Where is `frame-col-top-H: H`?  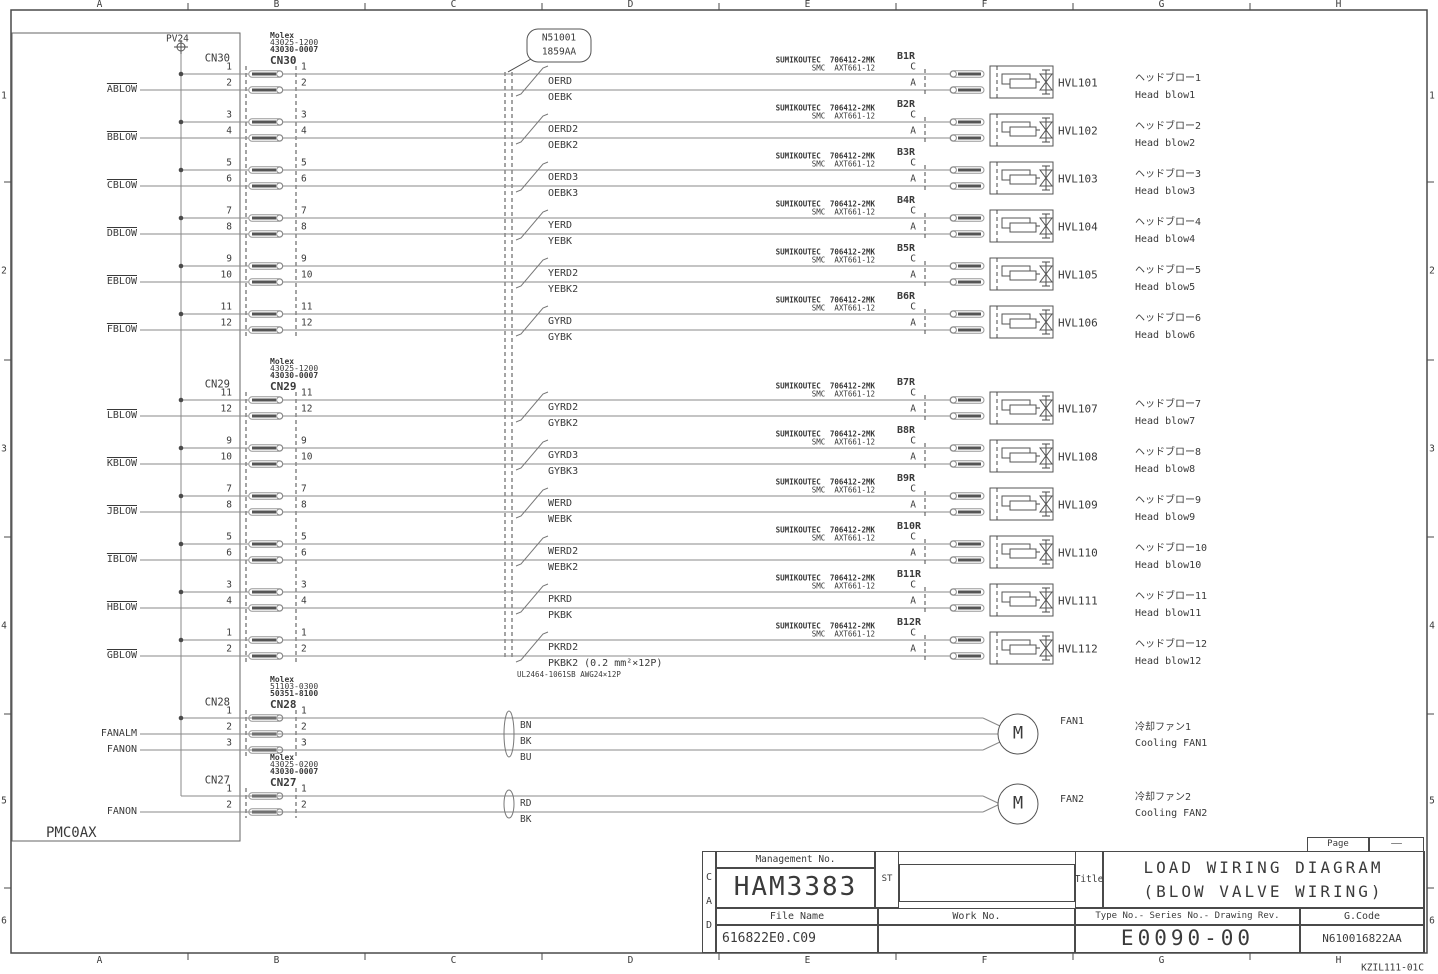 frame-col-top-H: H is located at coordinates (1338, 5).